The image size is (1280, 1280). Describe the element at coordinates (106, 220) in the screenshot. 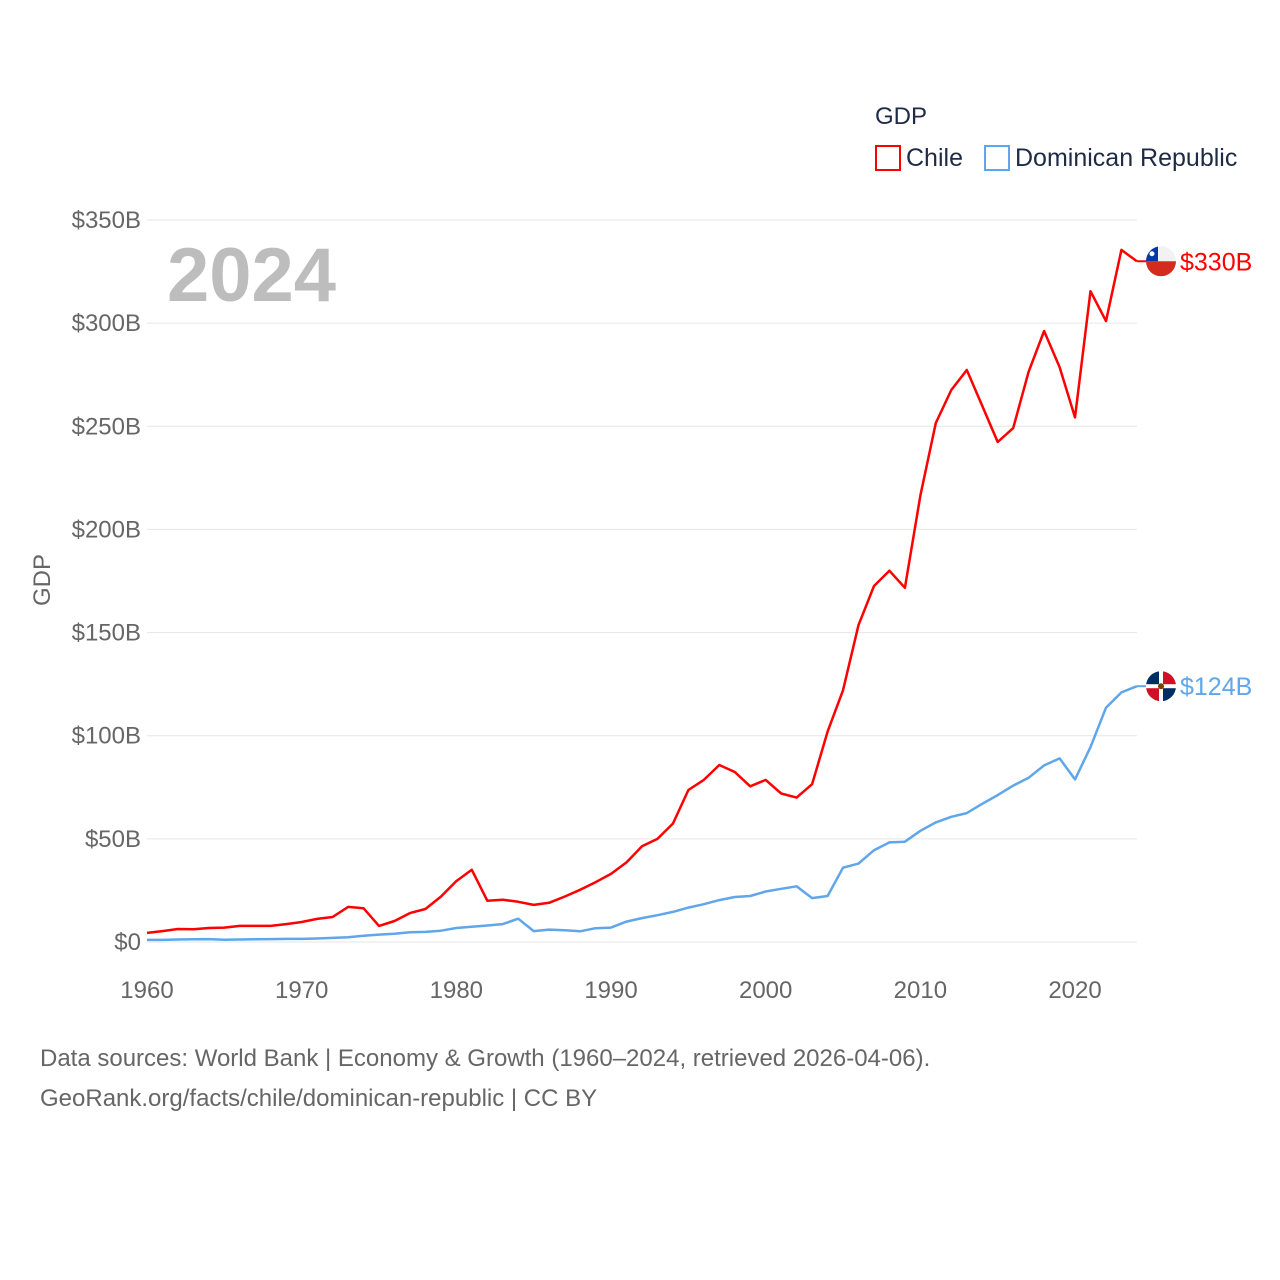

I see `y-tick-label: $350B` at that location.